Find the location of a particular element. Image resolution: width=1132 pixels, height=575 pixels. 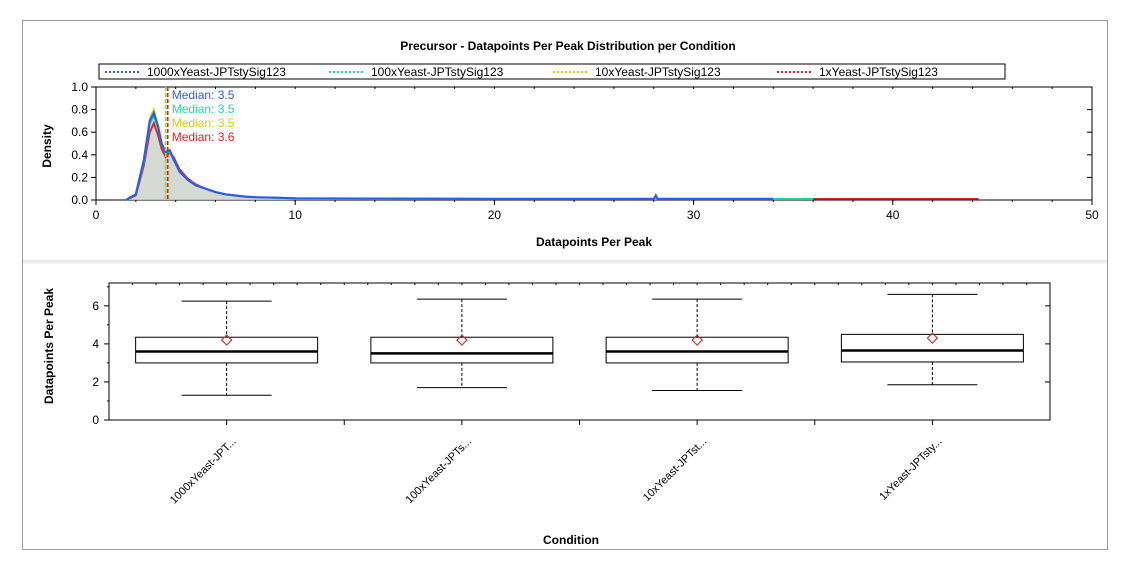

box-y-tick-label: 0 is located at coordinates (95, 420).